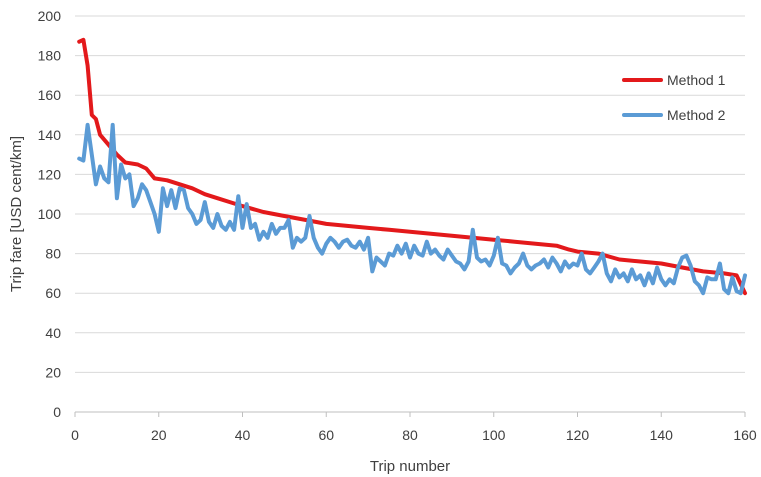 The height and width of the screenshot is (477, 761). What do you see at coordinates (159, 435) in the screenshot?
I see `x-tick-label: 20` at bounding box center [159, 435].